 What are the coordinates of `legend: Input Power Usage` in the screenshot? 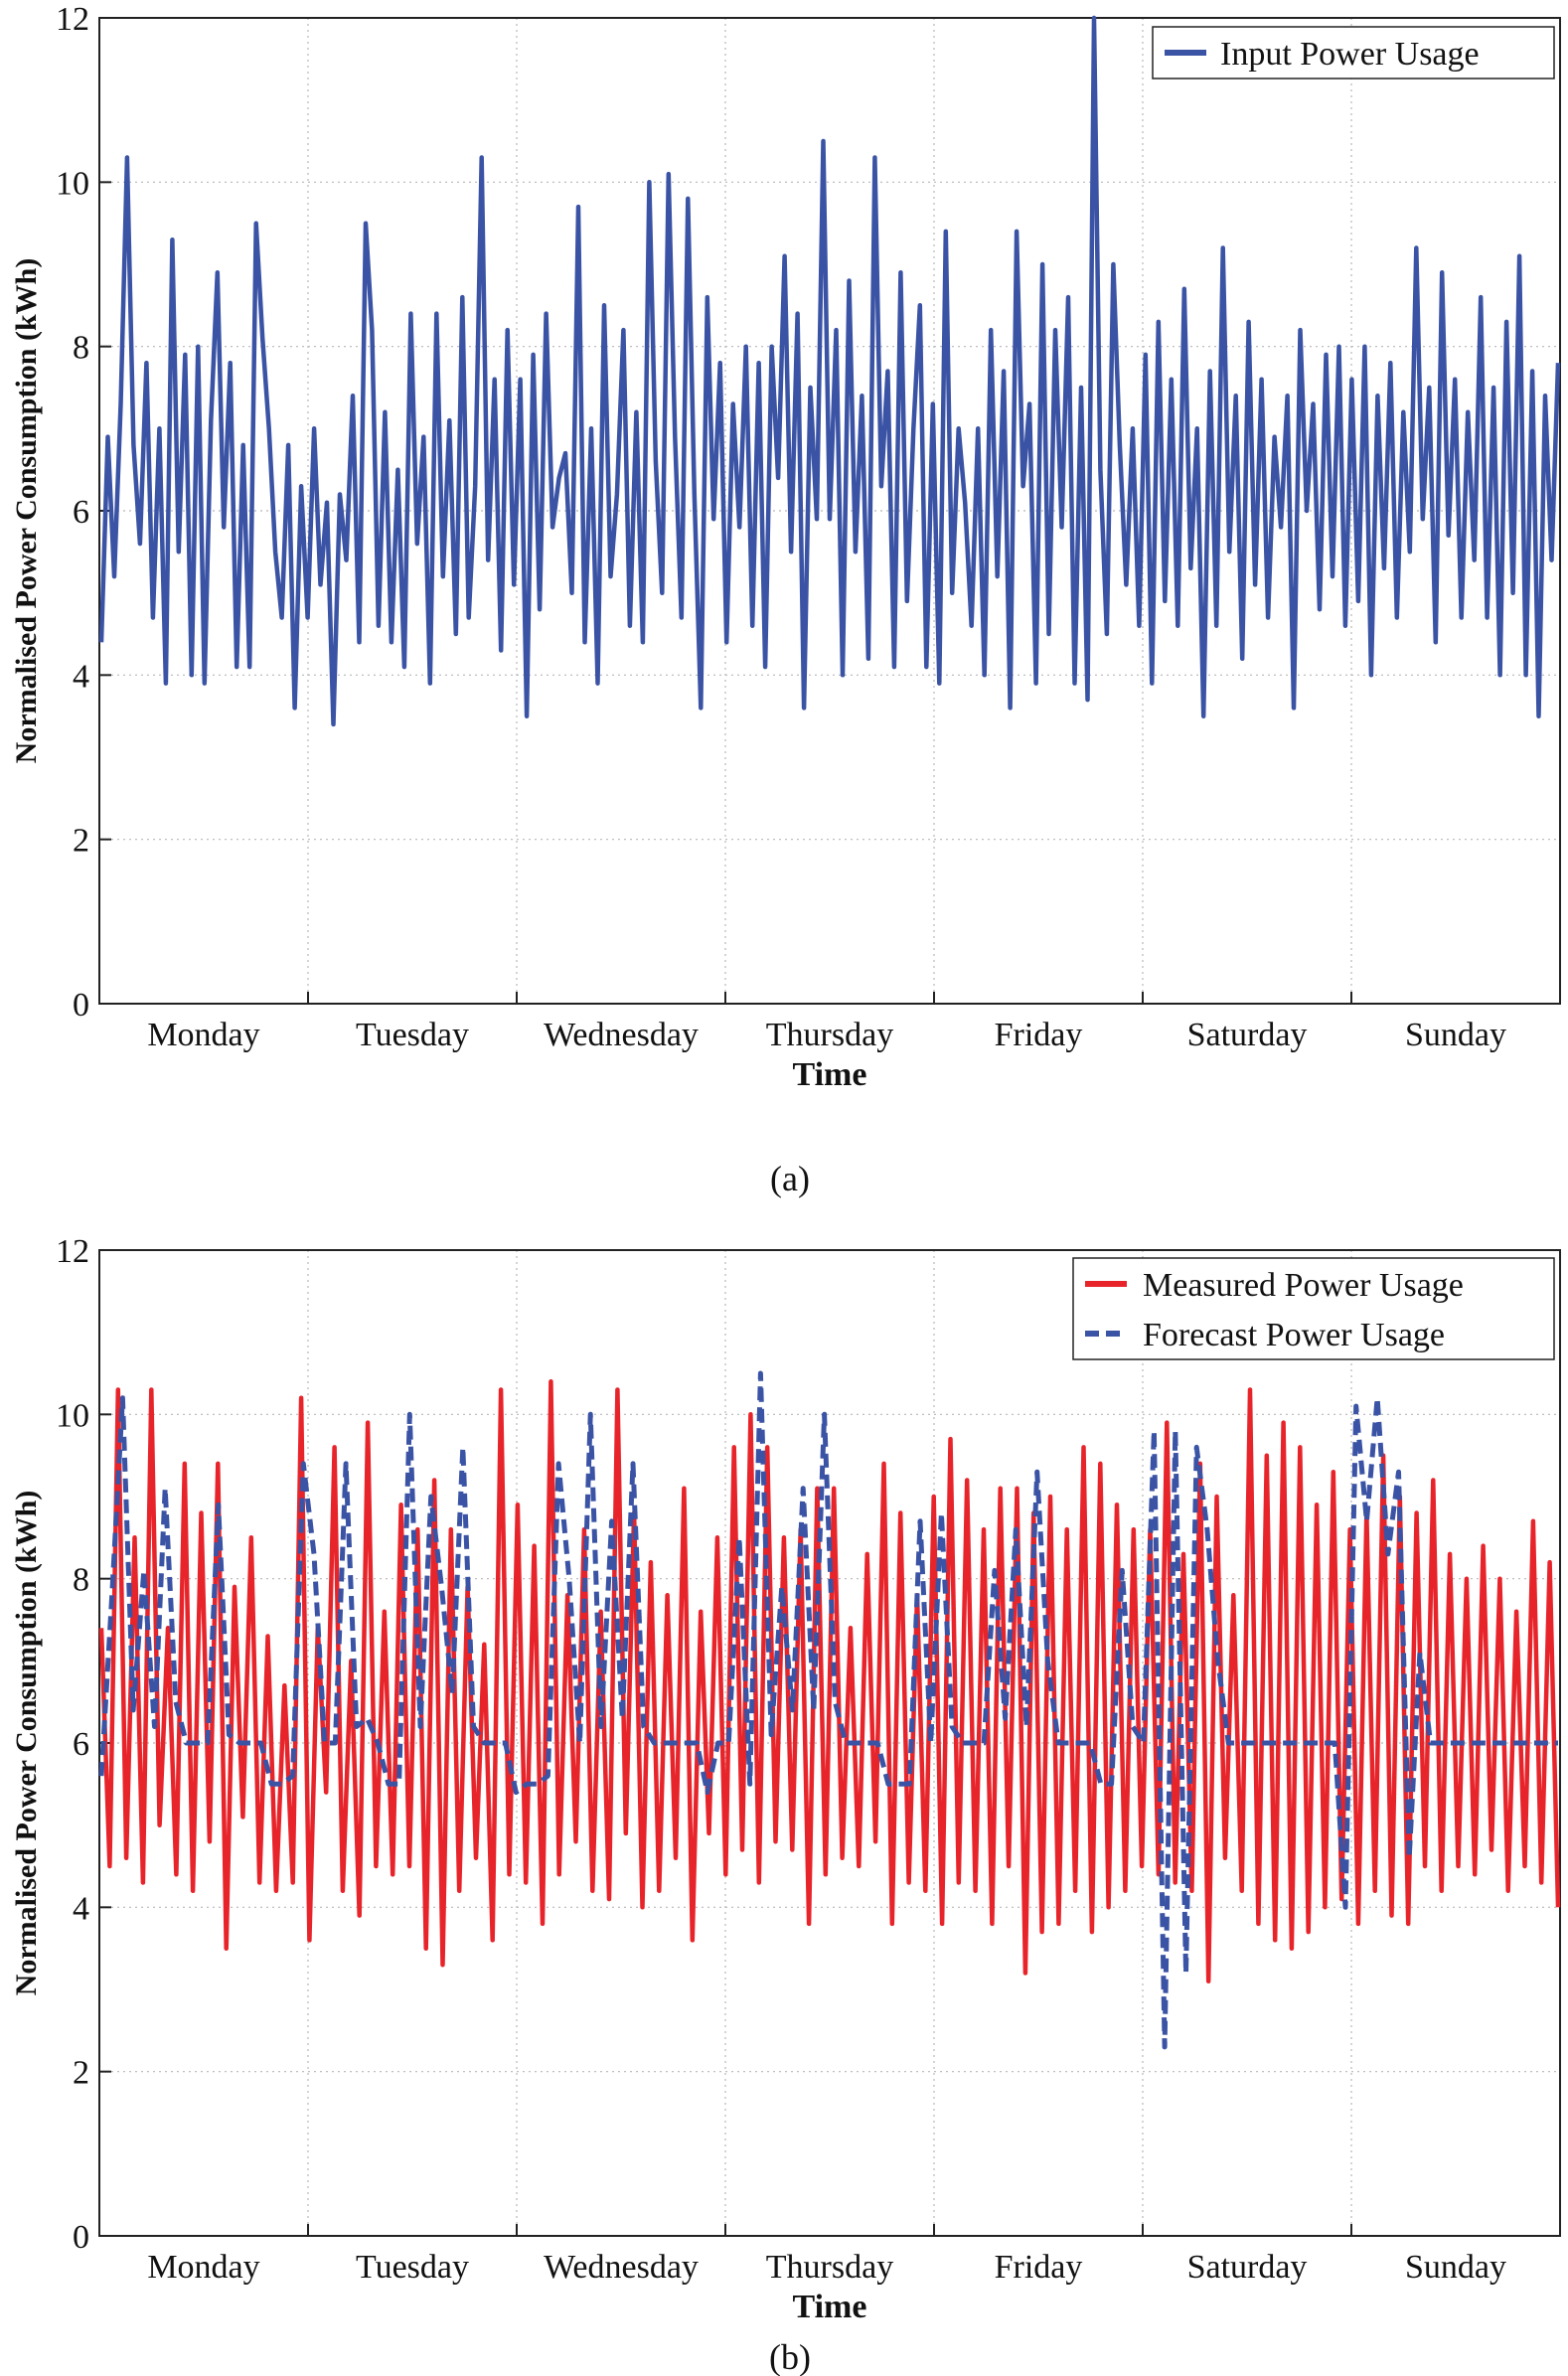 It's located at (1354, 52).